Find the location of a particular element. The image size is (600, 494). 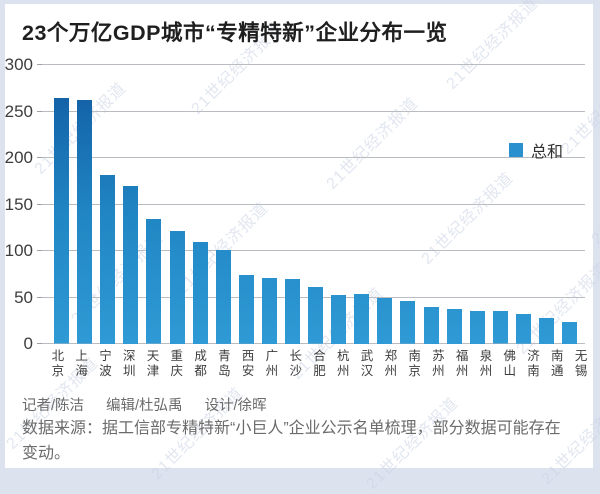

data-source-note: 数据来源：据工信部专精特新“小巨人”企业公示名单梳理，部分数据可能存在变动。 is located at coordinates (291, 441).